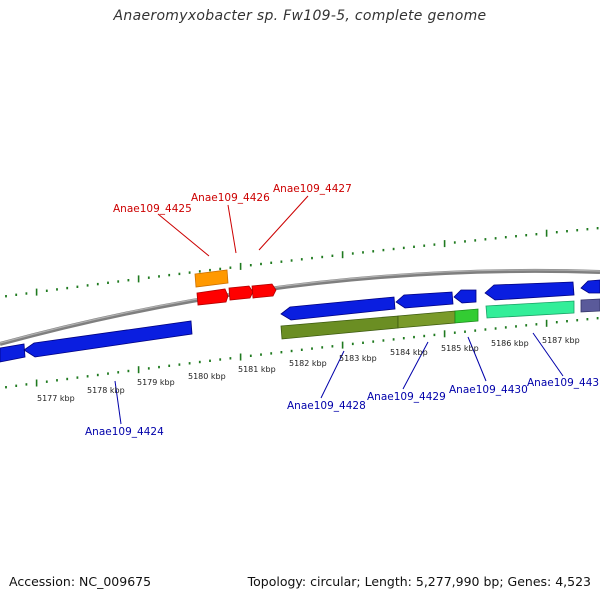 The height and width of the screenshot is (600, 600). What do you see at coordinates (230, 198) in the screenshot?
I see `gene-label-anae109-4426: Anae109_4426` at bounding box center [230, 198].